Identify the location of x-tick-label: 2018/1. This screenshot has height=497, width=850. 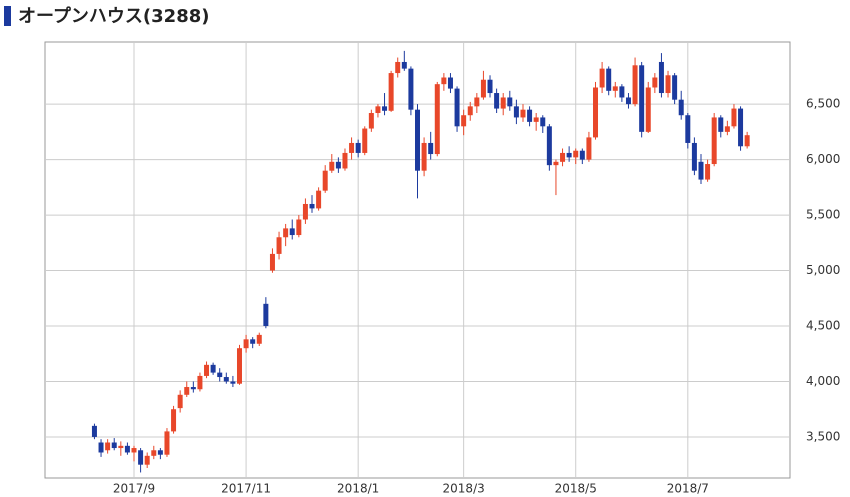
(358, 489).